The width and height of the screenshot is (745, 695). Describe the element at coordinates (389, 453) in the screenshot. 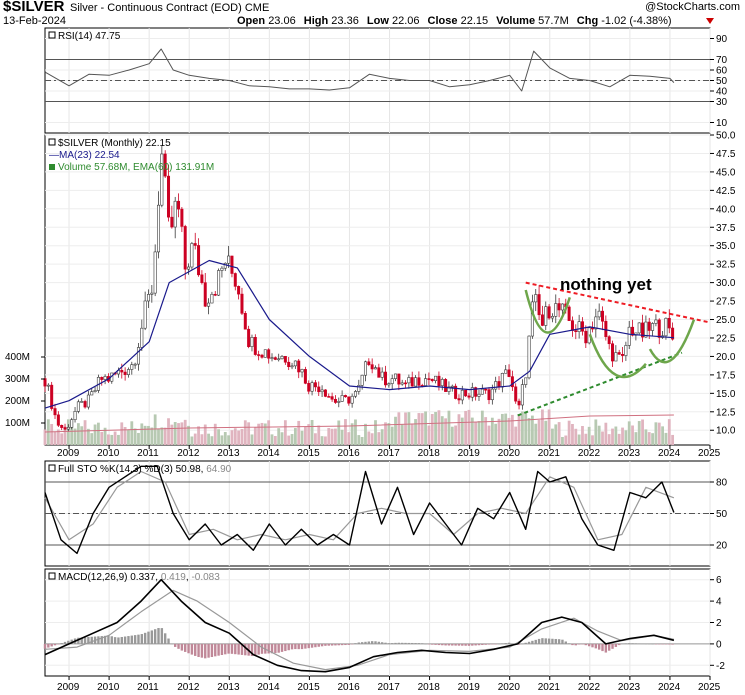

I see `x-tick-label: 2017` at that location.